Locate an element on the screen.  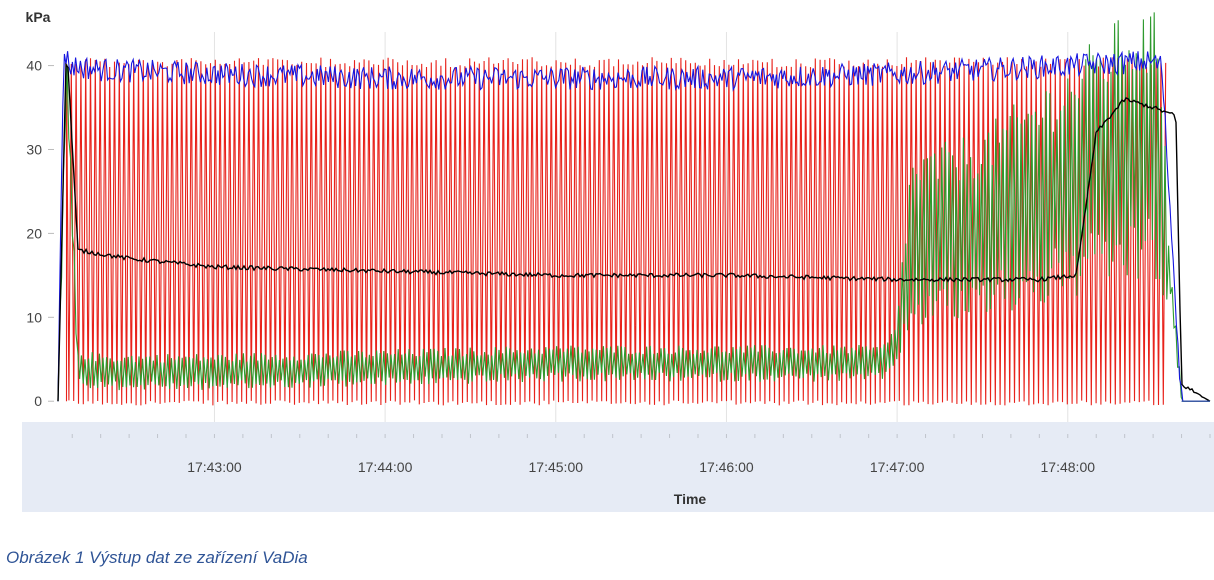
y-tick-label-30: 30 is located at coordinates (34, 149).